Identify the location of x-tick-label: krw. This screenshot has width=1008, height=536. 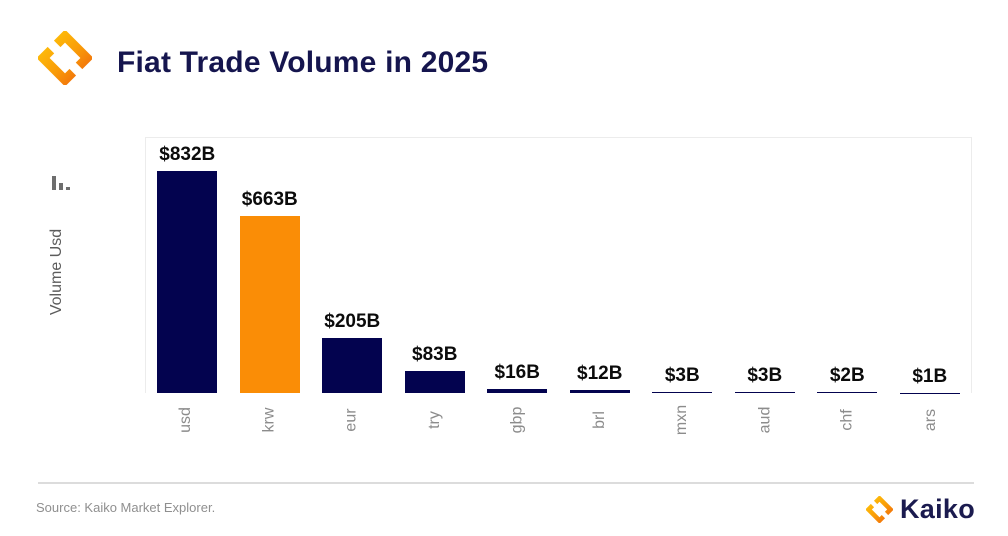
(269, 420).